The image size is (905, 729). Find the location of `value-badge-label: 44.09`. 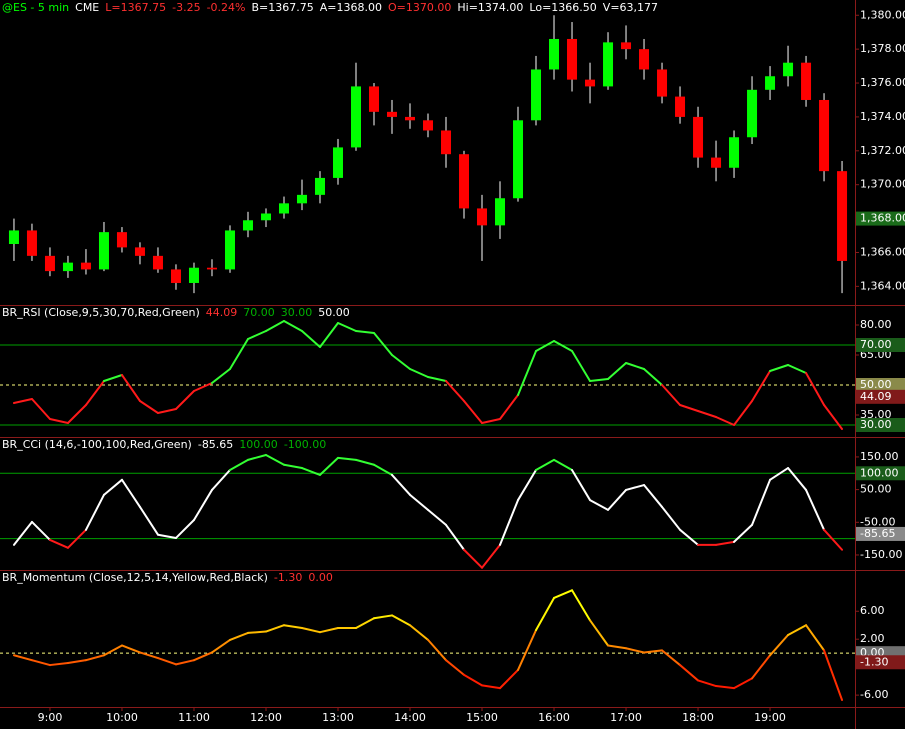

value-badge-label: 44.09 is located at coordinates (876, 396).